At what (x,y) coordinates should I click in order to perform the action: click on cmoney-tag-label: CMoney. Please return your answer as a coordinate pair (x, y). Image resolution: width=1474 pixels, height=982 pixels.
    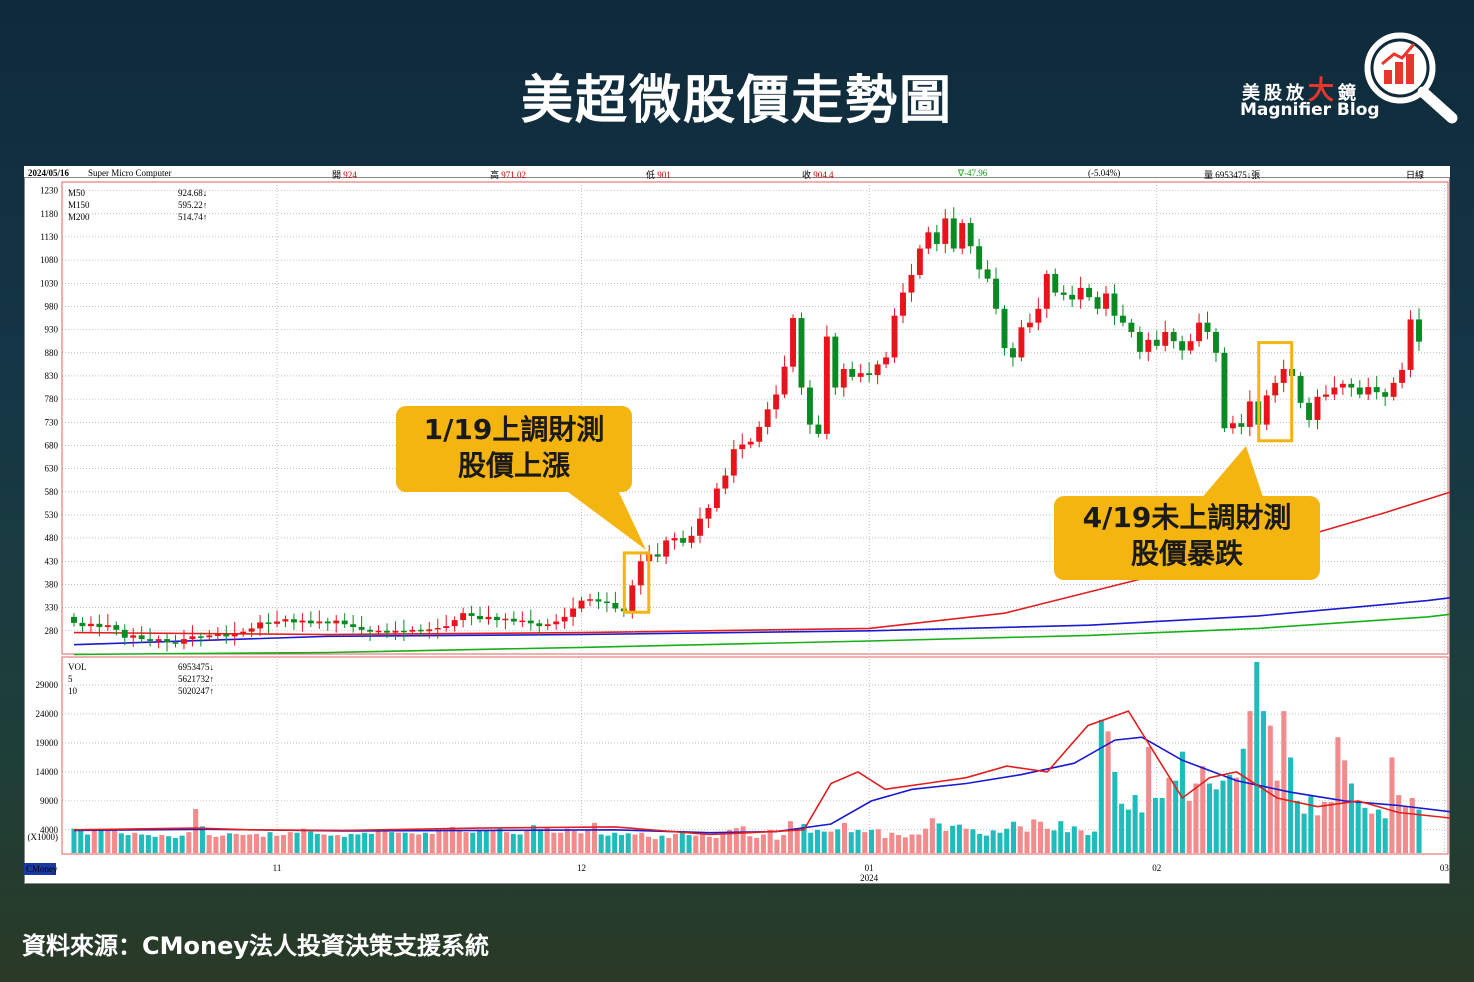
    Looking at the image, I should click on (42, 869).